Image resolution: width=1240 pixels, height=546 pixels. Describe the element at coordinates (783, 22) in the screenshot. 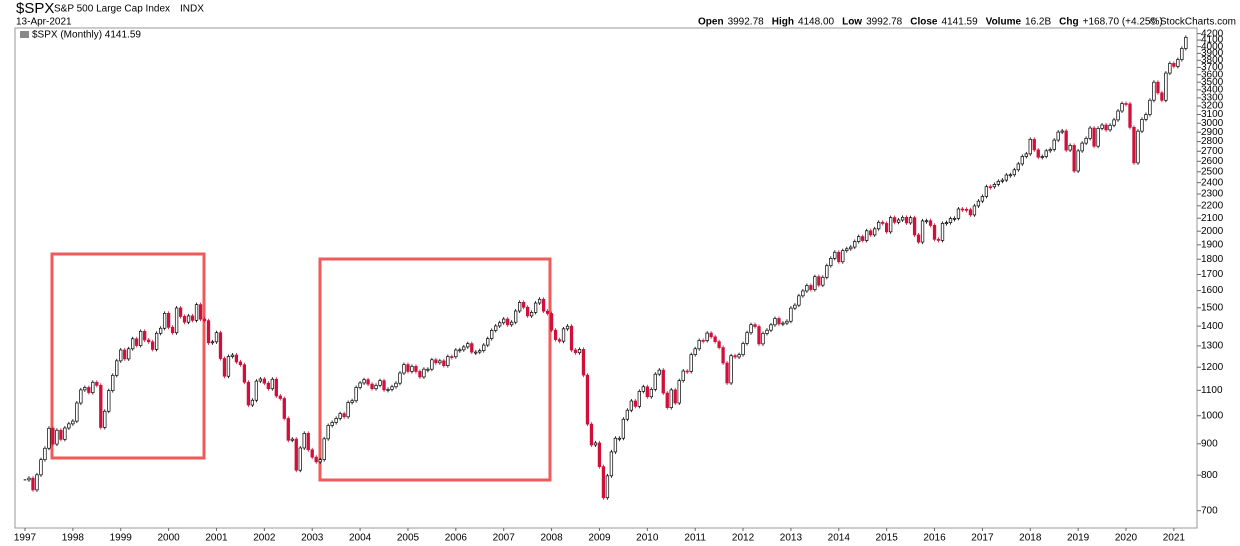

I see `stat-label: High` at that location.